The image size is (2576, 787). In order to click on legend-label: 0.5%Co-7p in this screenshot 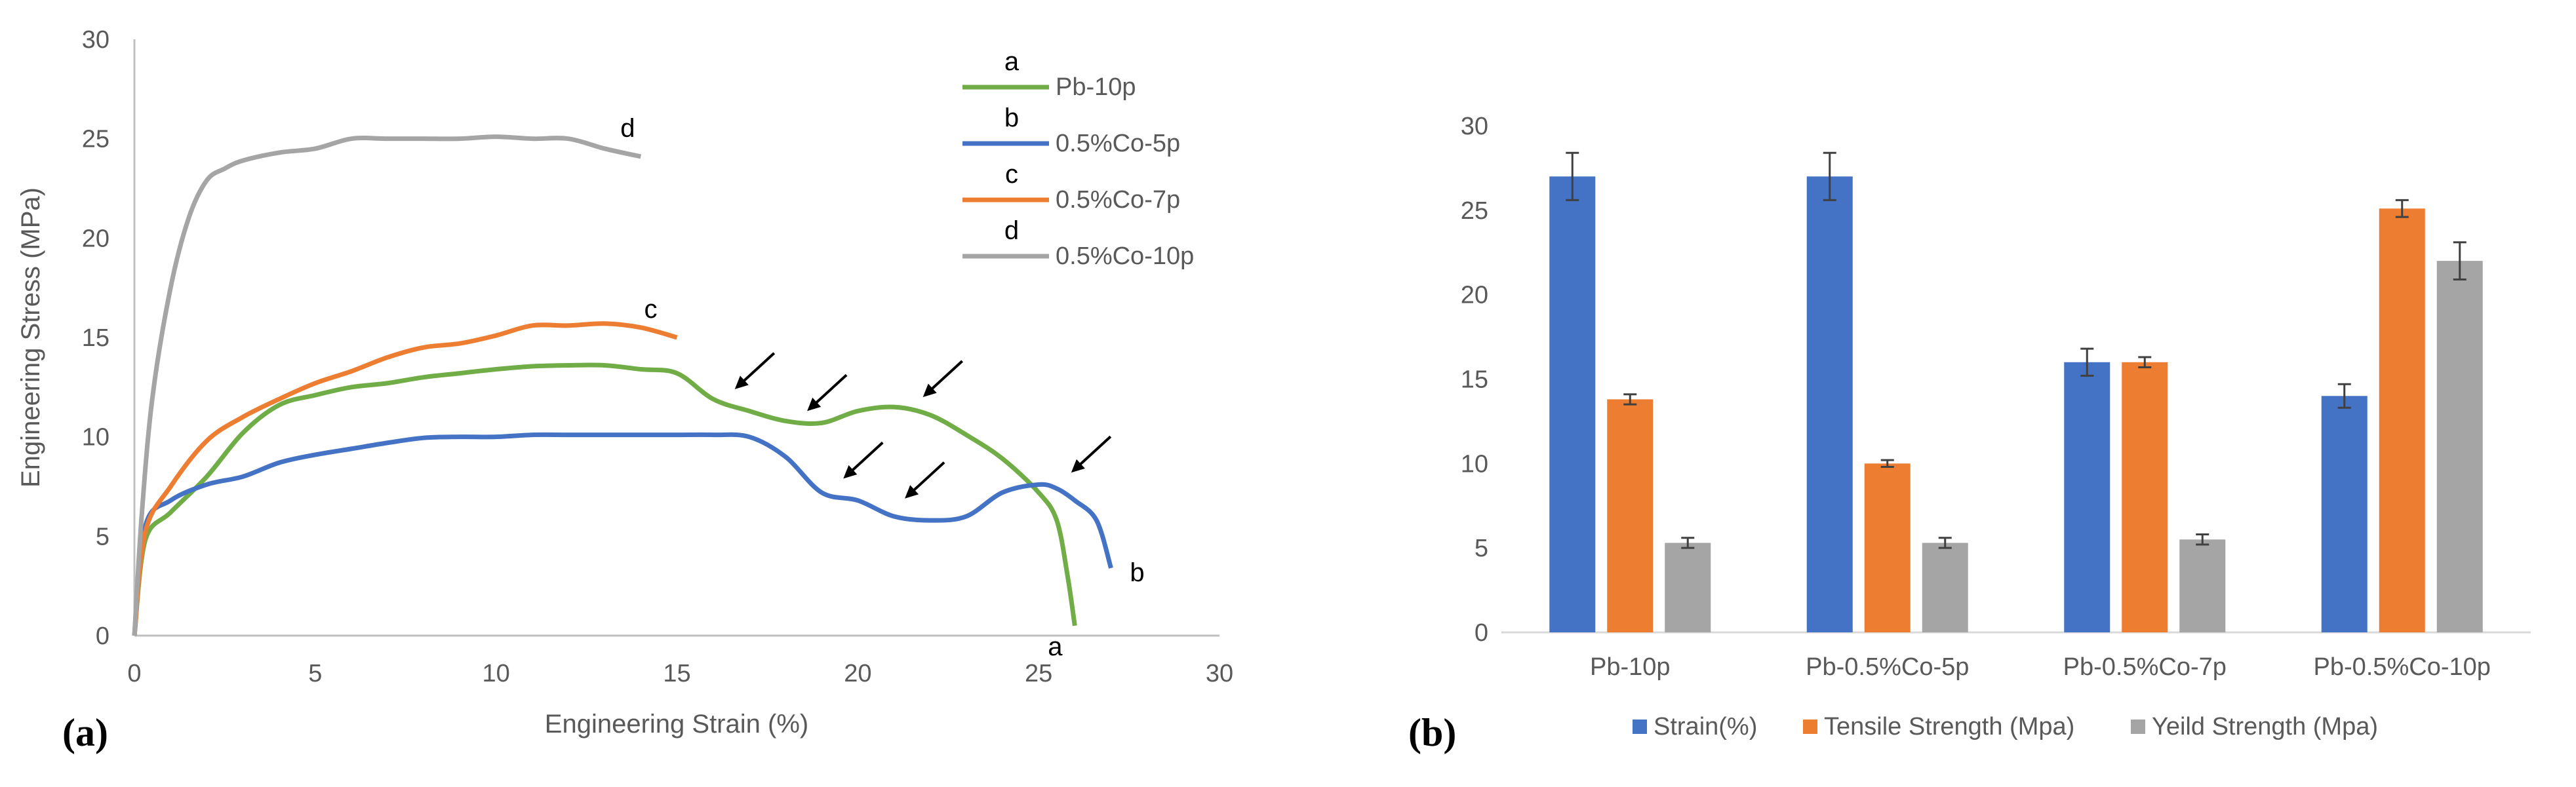, I will do `click(1118, 200)`.